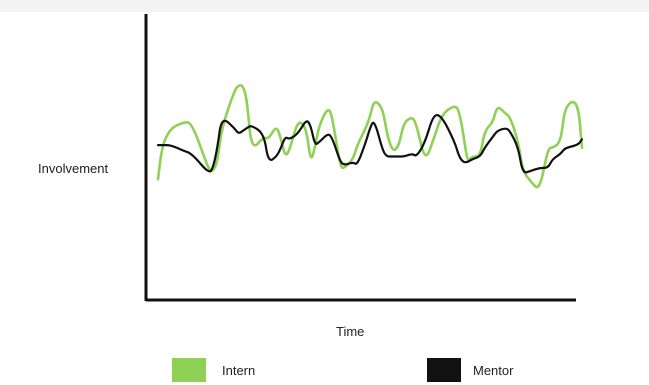 Image resolution: width=649 pixels, height=385 pixels. Describe the element at coordinates (493, 370) in the screenshot. I see `legend-label-mentor: Mentor` at that location.